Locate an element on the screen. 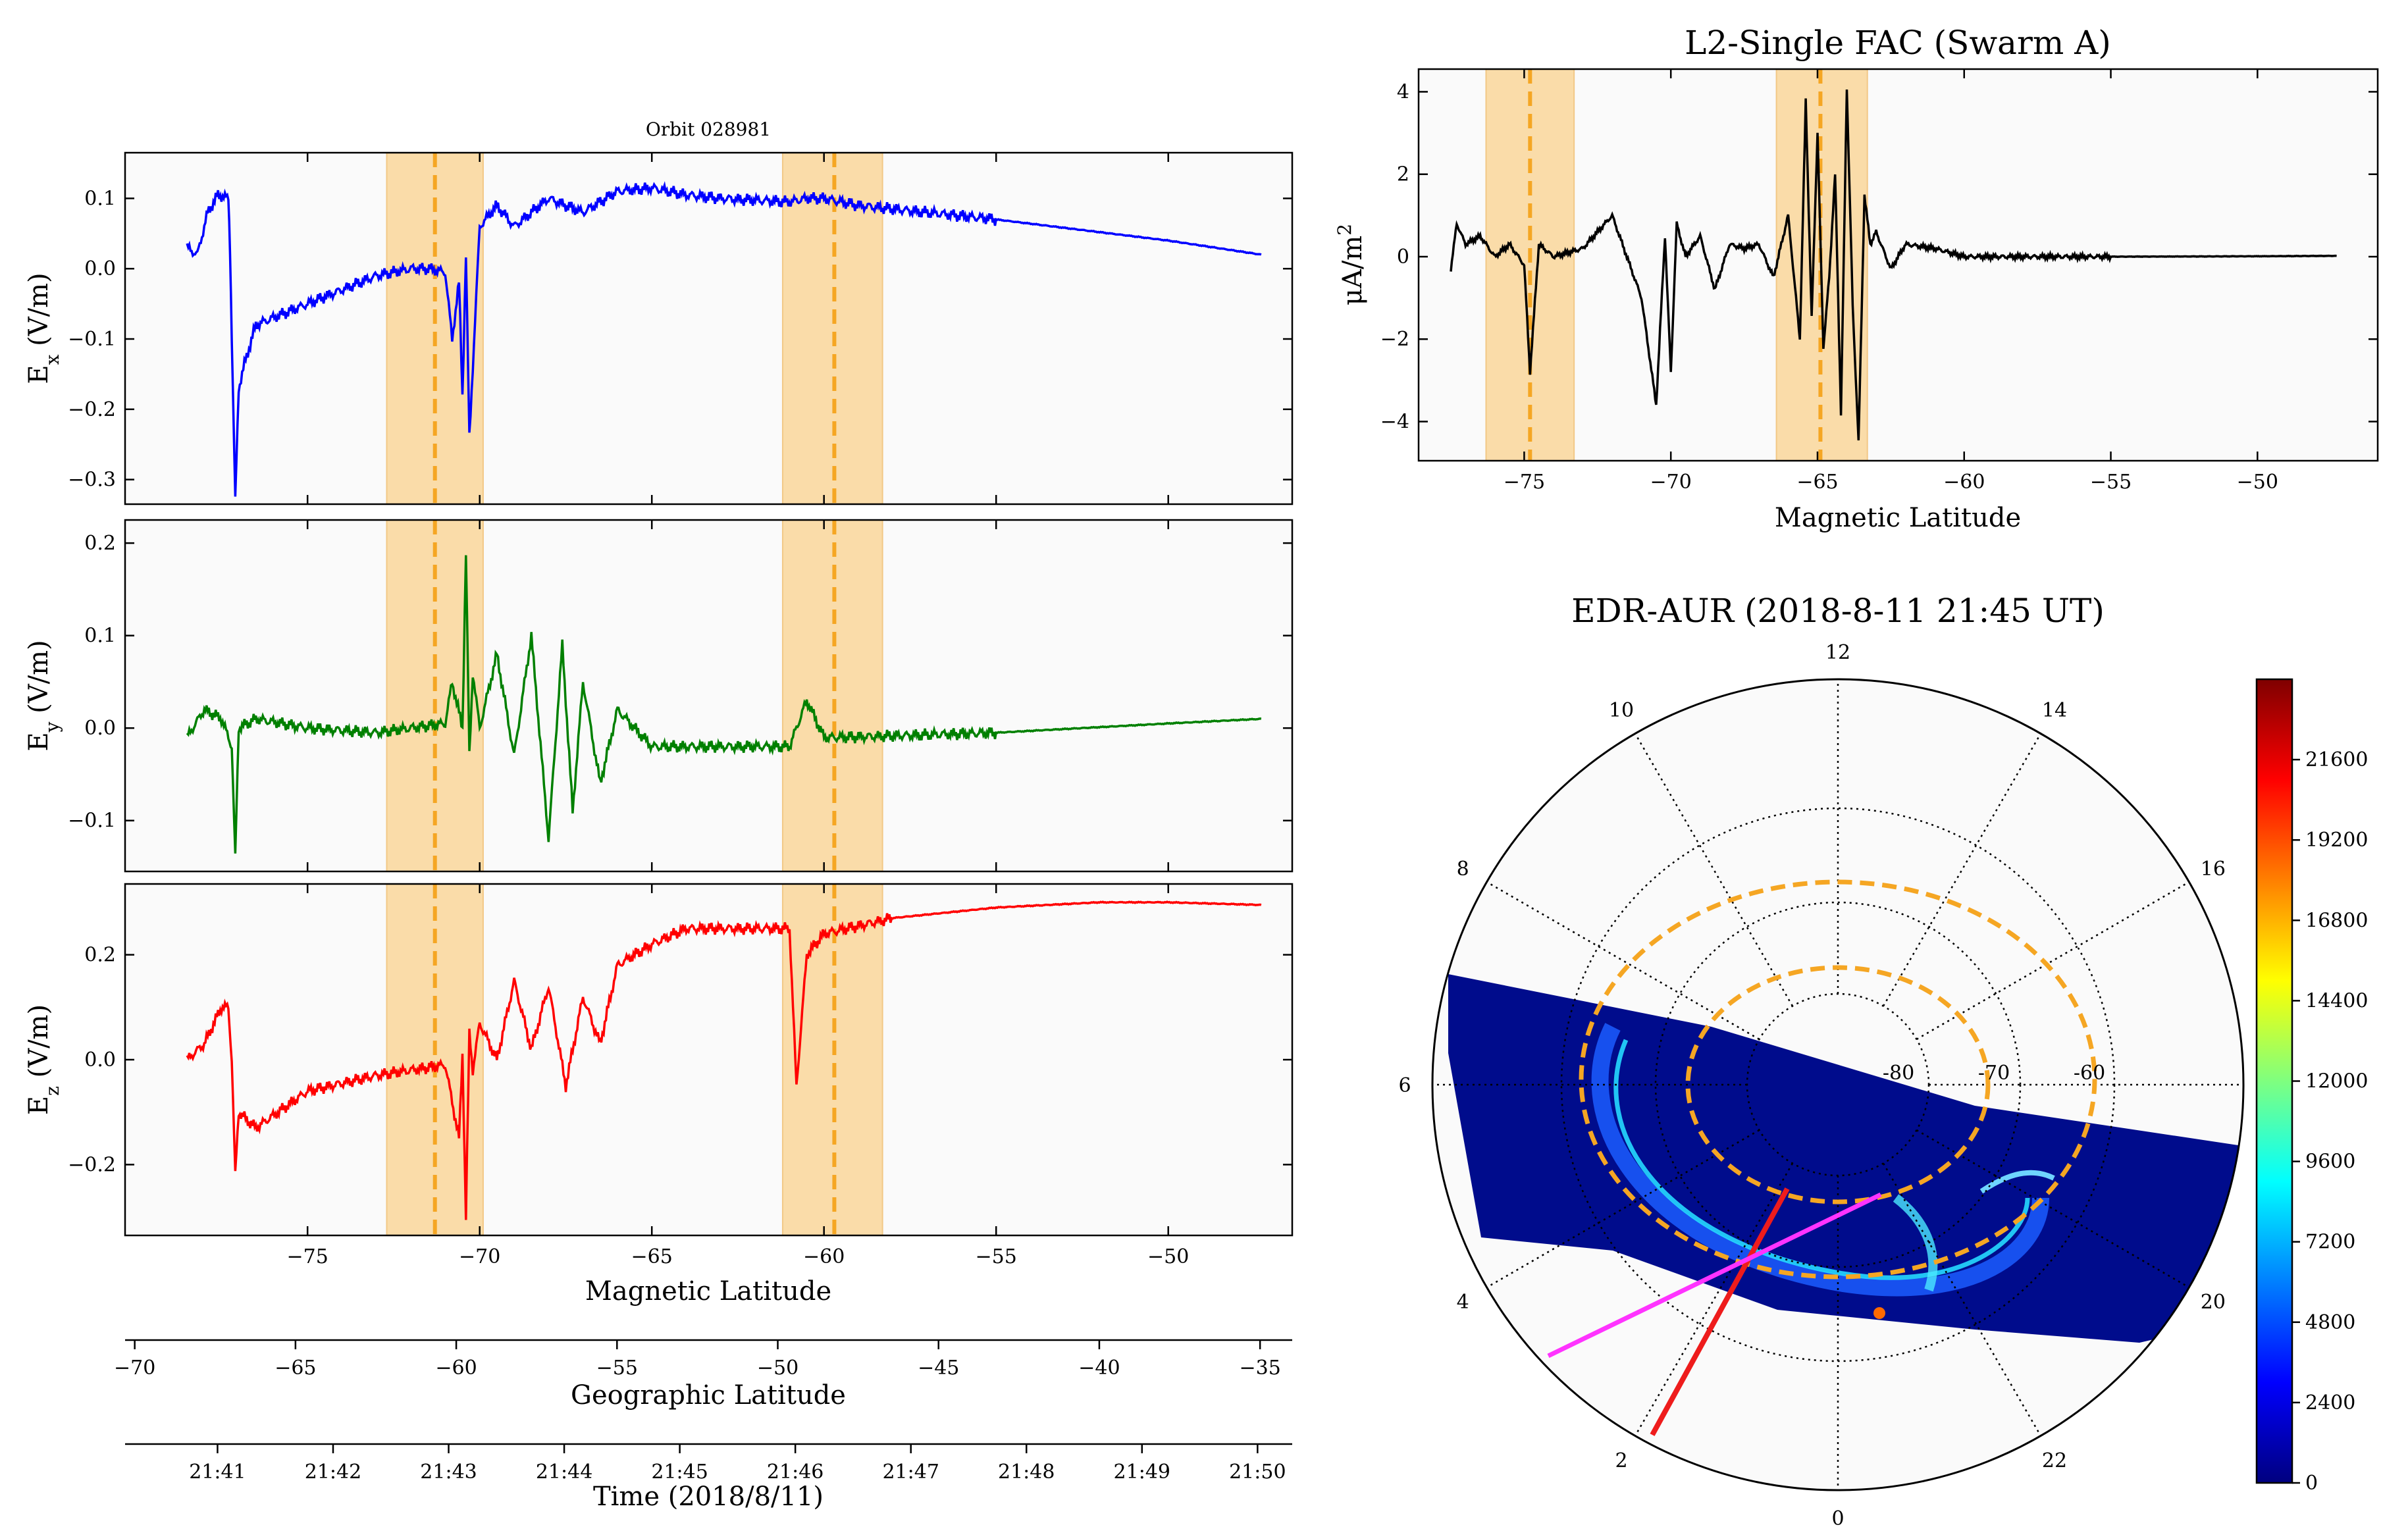  auroral-oval-bright is located at coordinates (1822, 1160).